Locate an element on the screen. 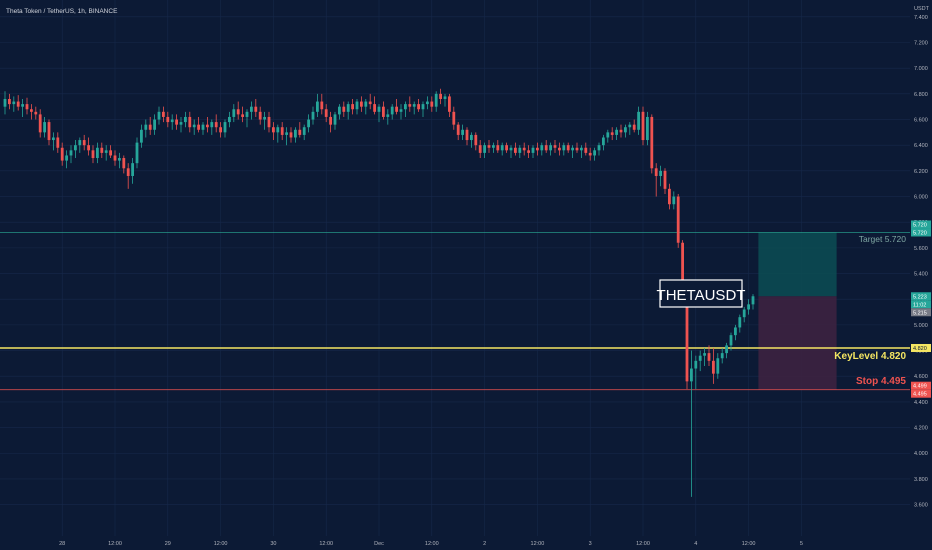 The image size is (932, 550). stop-axis-tag-2-bg is located at coordinates (921, 385).